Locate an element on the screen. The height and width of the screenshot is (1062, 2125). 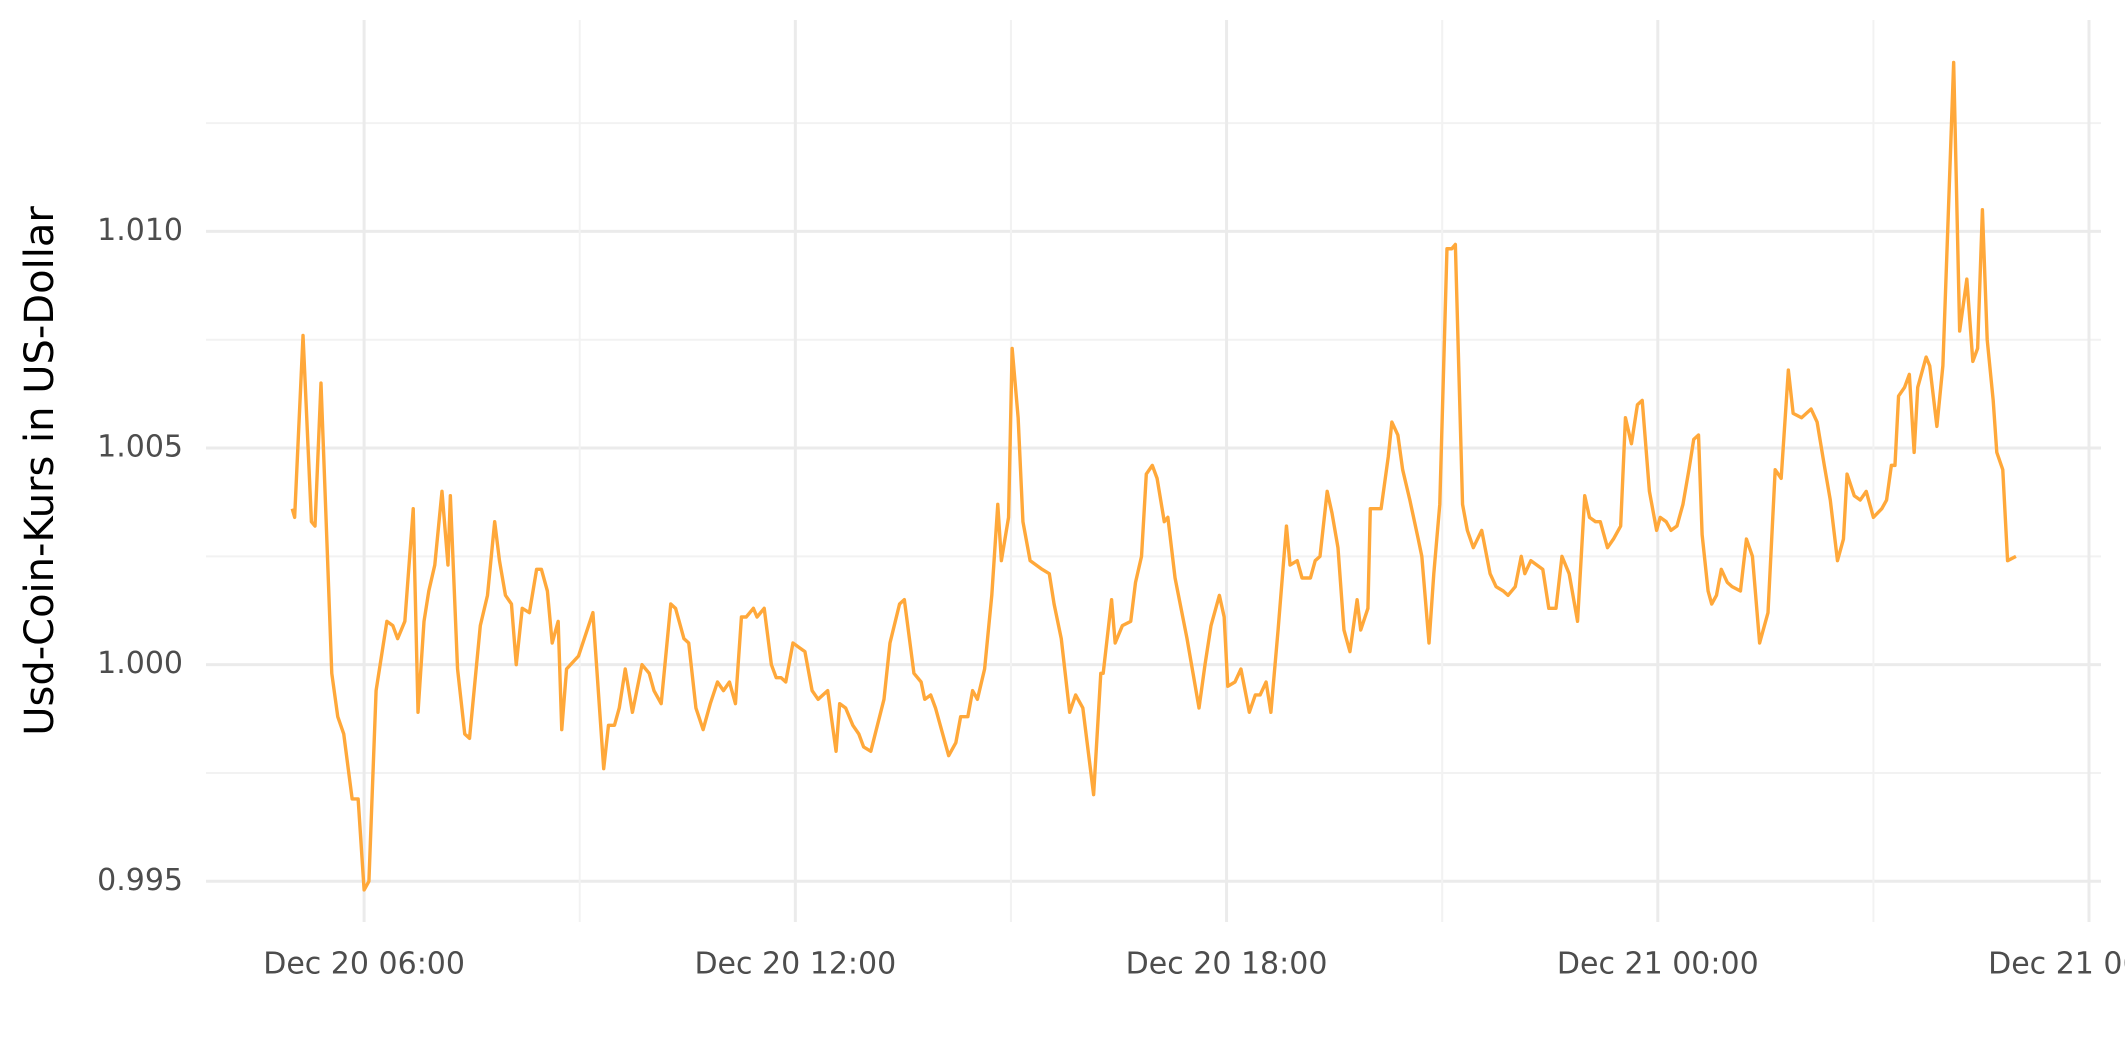
y-tick-label: 1.010 is located at coordinates (140, 230).